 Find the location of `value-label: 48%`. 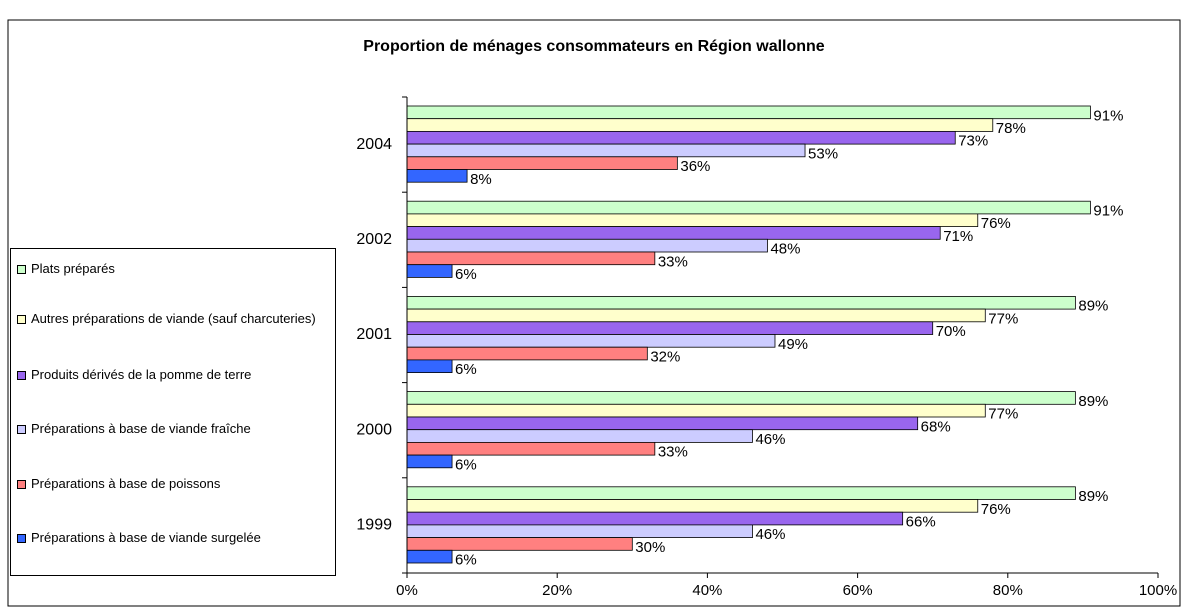

value-label: 48% is located at coordinates (785, 249).